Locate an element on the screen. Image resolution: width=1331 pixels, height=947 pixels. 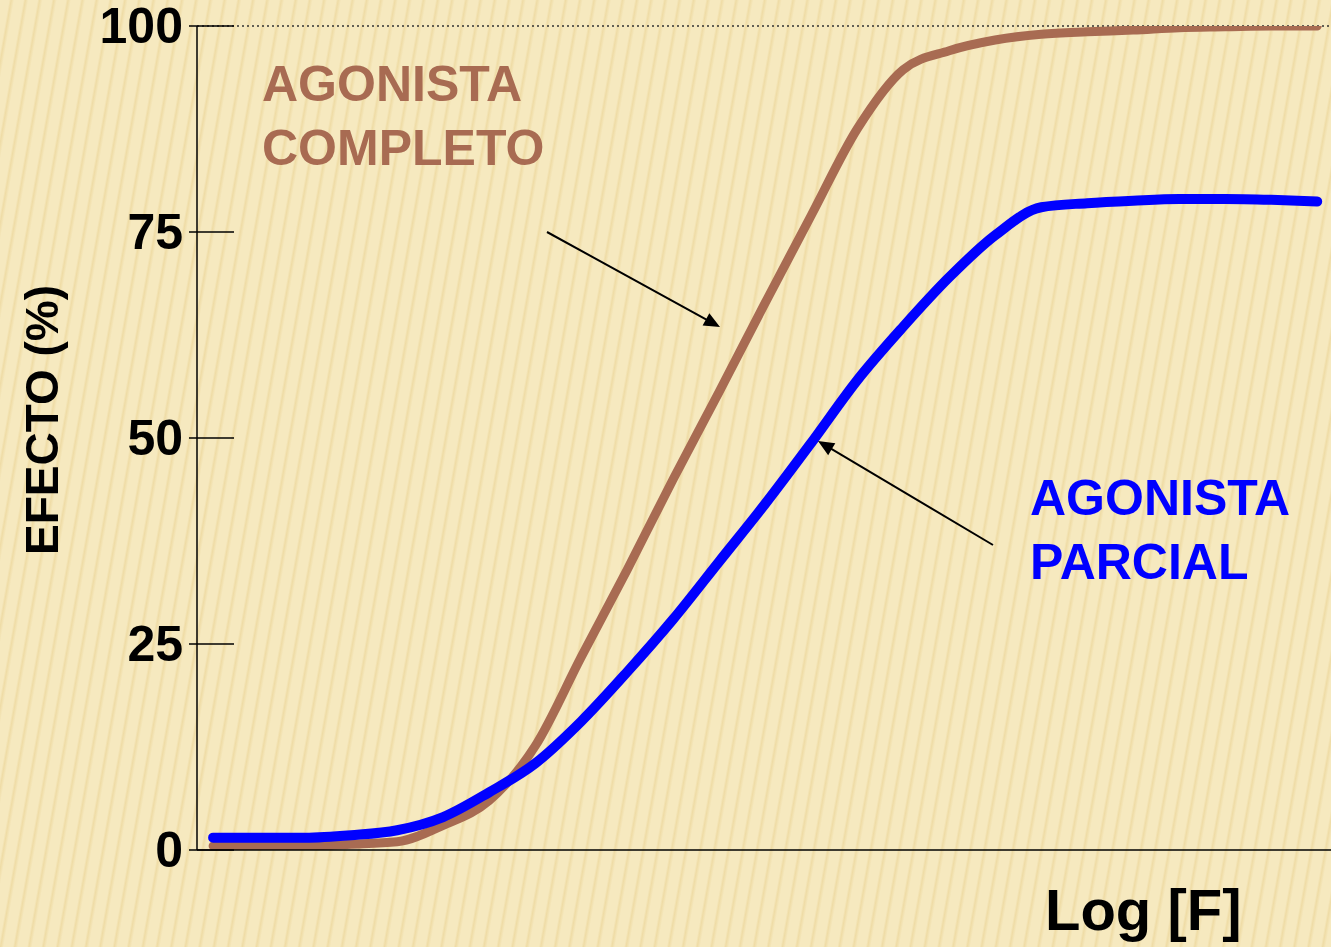
y-tick-label: 0 is located at coordinates (169, 850).